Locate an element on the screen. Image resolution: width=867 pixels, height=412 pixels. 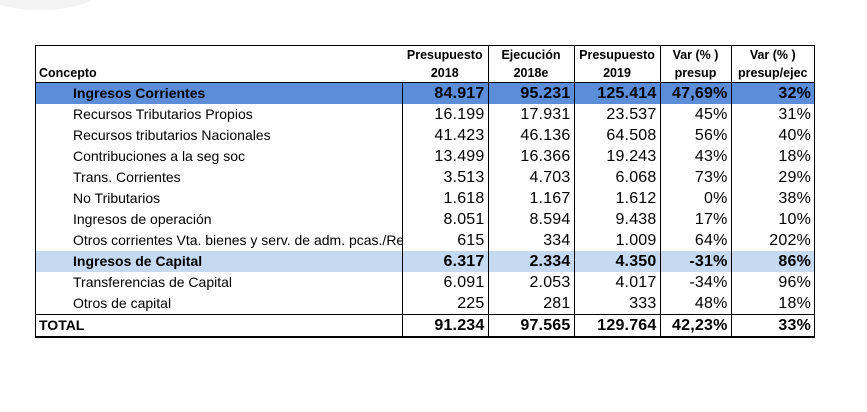
header-cell: Ejecución is located at coordinates (531, 55).